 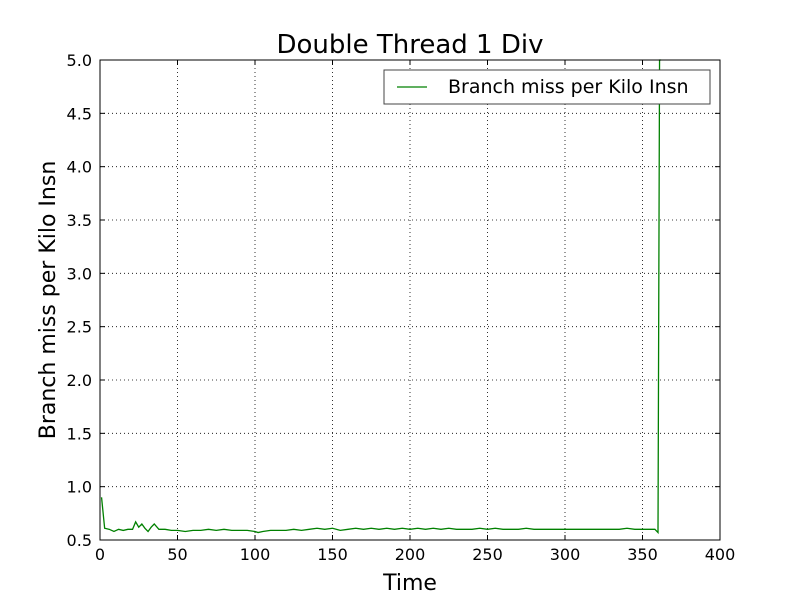 What do you see at coordinates (79, 487) in the screenshot?
I see `y-tick-label: 1.0` at bounding box center [79, 487].